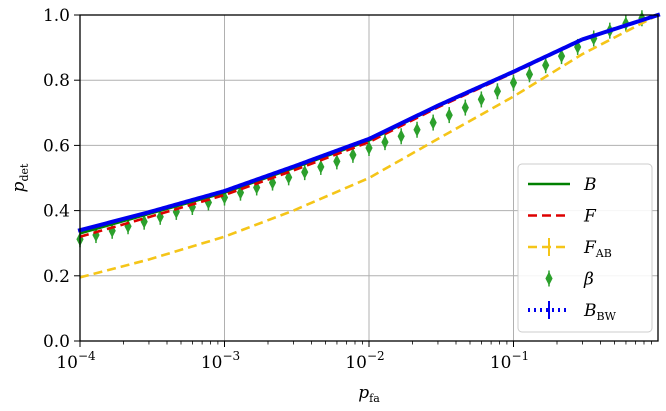  I want to click on legend-item: F, so click(562, 217).